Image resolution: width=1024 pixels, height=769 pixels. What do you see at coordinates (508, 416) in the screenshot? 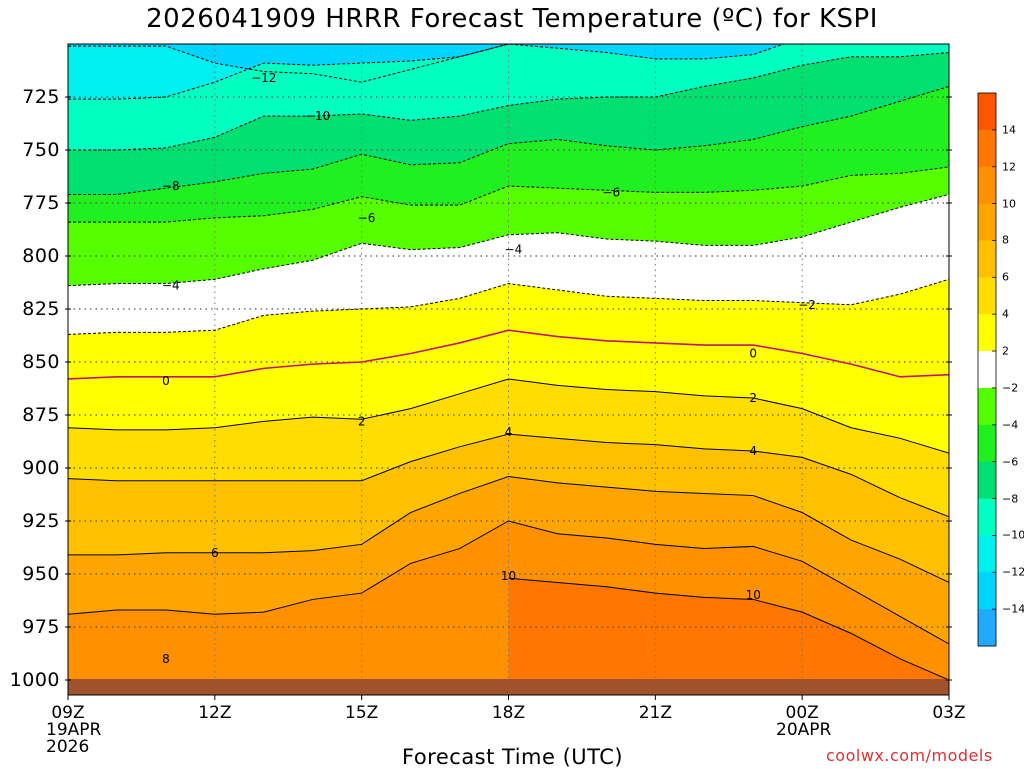
I see `contour-2-solid` at bounding box center [508, 416].